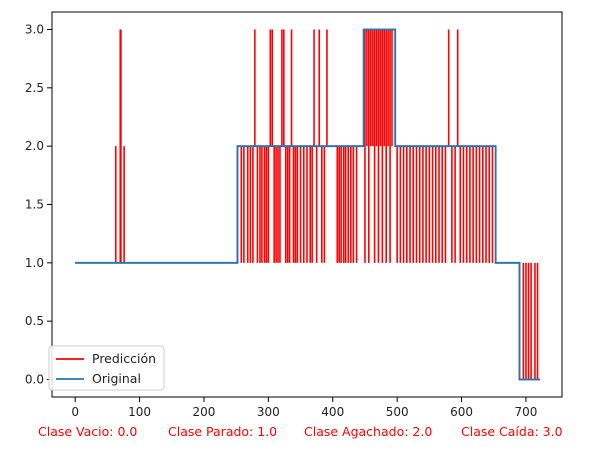 Image resolution: width=606 pixels, height=452 pixels. Describe the element at coordinates (34, 263) in the screenshot. I see `y-tick-label: 1.0` at that location.